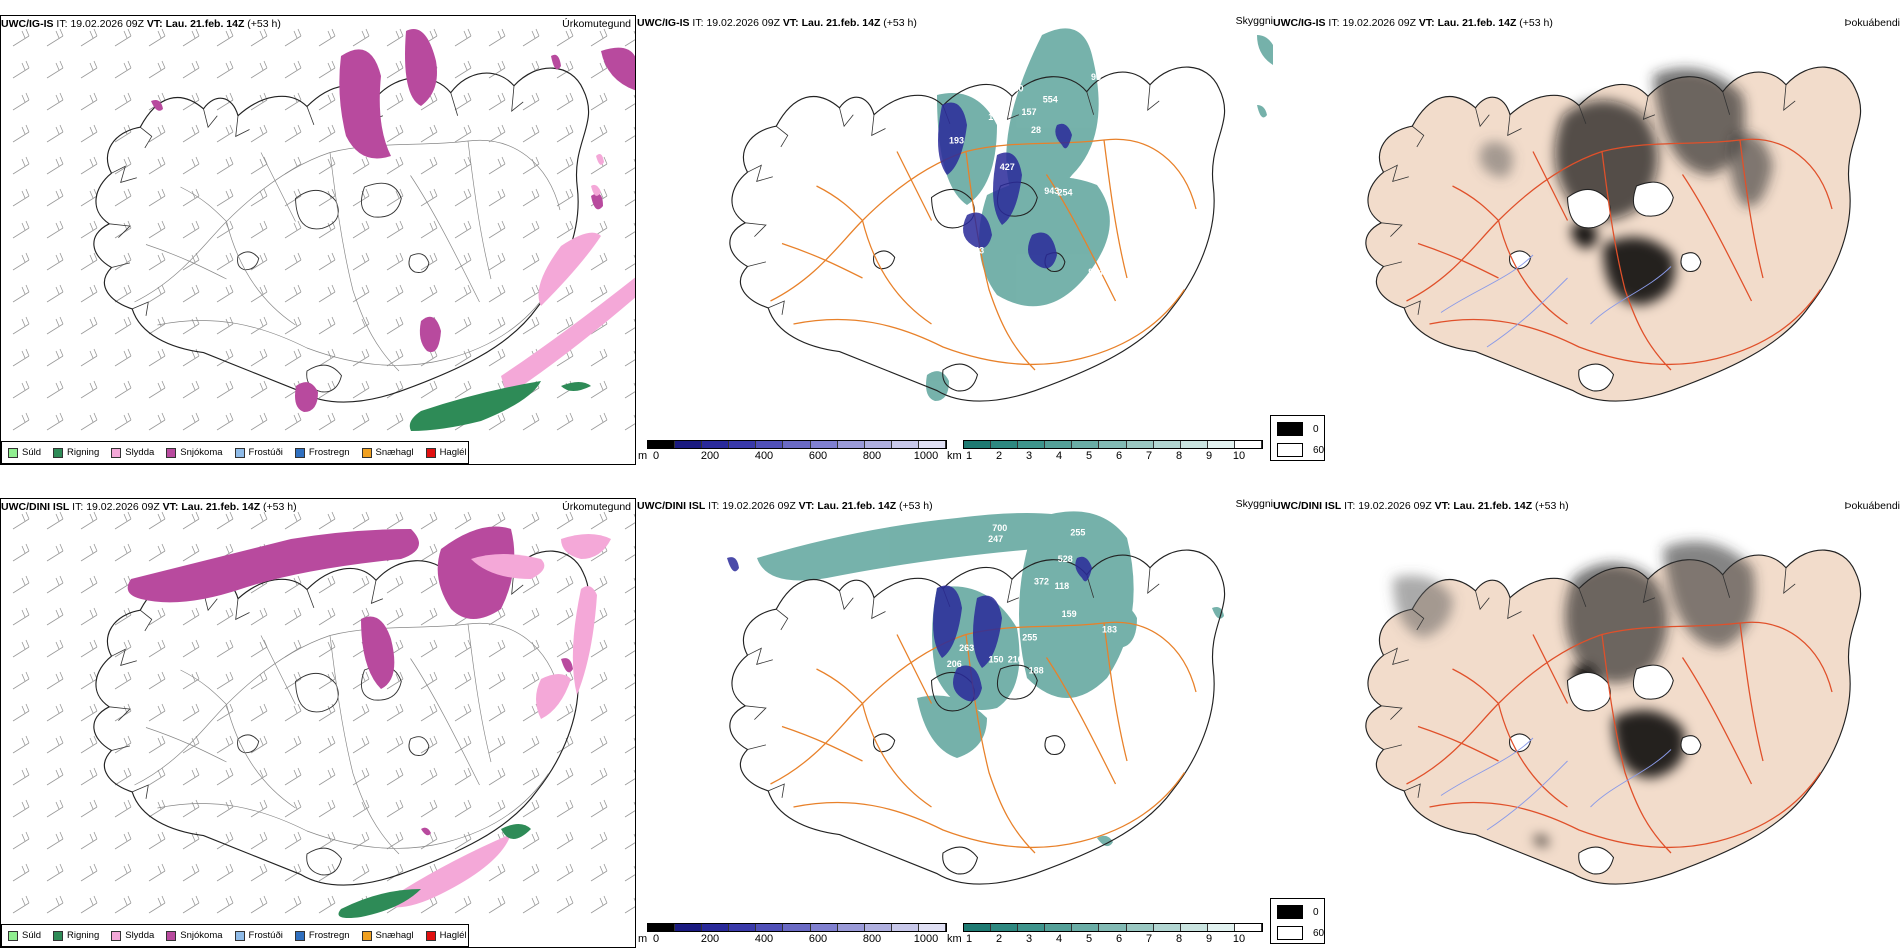  Describe the element at coordinates (132, 452) in the screenshot. I see `legend-item: Slydda` at that location.